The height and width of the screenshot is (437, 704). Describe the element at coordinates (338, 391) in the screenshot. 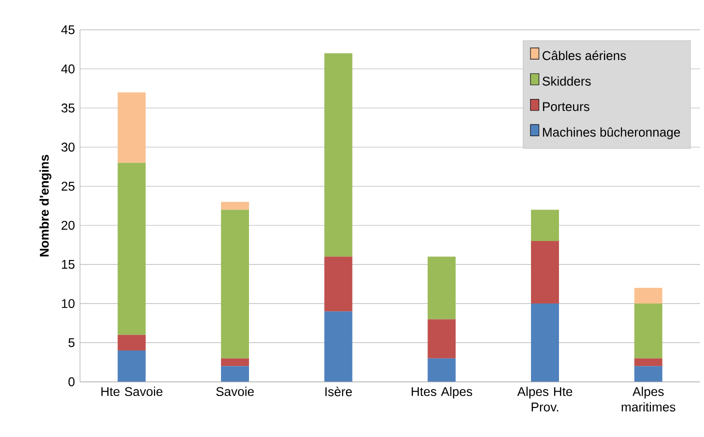

I see `x-tick-label: Isère` at that location.